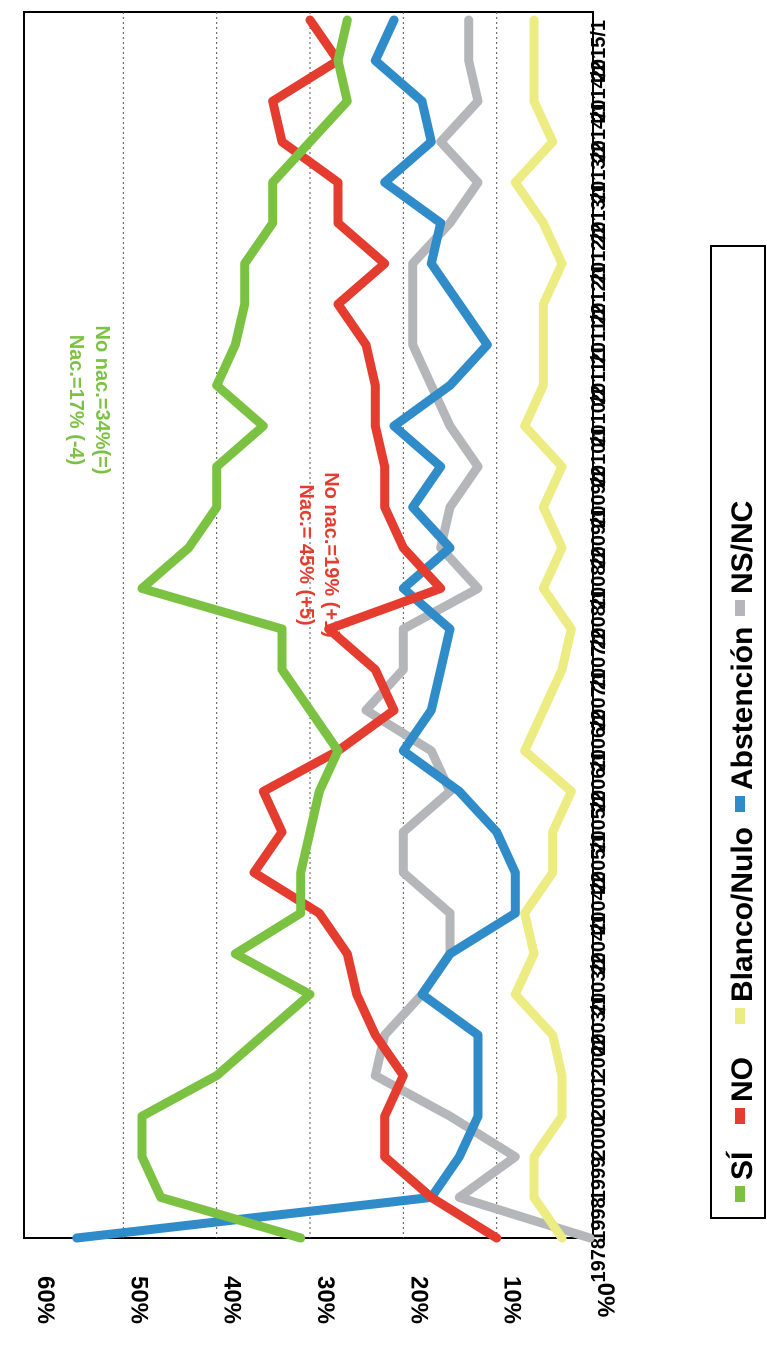  Describe the element at coordinates (599, 781) in the screenshot. I see `x-tick-label: 2006/1` at that location.